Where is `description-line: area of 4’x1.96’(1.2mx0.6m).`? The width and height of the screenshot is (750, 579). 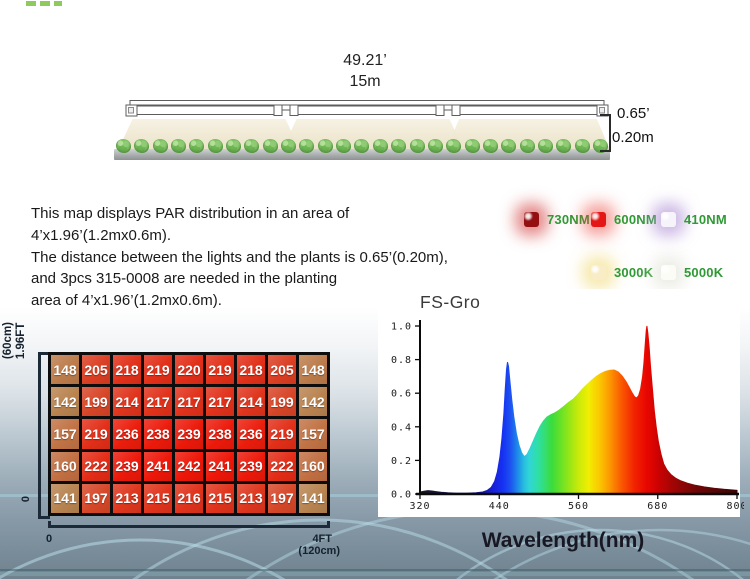 description-line: area of 4’x1.96’(1.2mx0.6m). is located at coordinates (126, 301).